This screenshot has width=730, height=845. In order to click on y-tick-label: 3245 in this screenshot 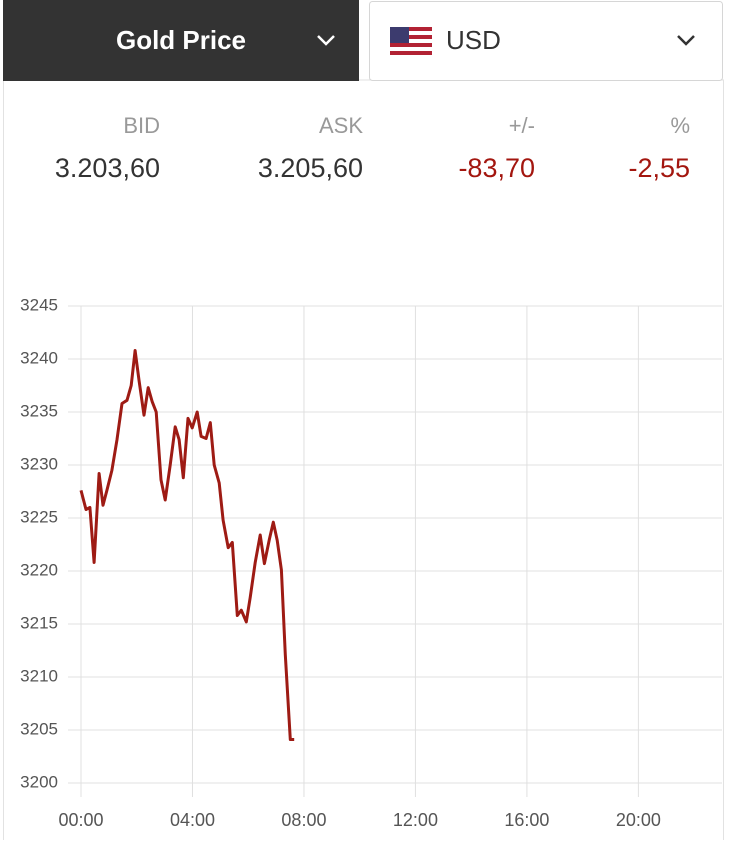, I will do `click(39, 304)`.